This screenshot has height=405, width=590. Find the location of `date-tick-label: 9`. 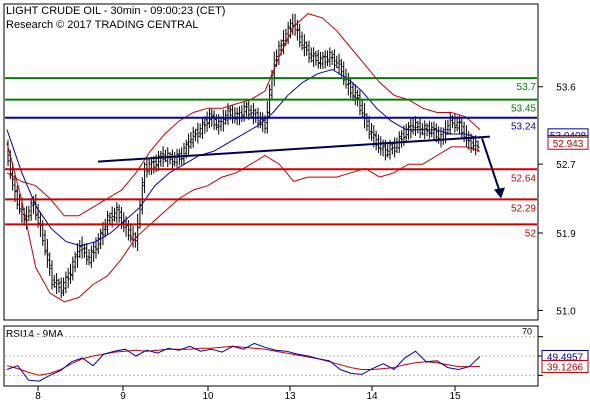

date-tick-label: 9 is located at coordinates (123, 395).